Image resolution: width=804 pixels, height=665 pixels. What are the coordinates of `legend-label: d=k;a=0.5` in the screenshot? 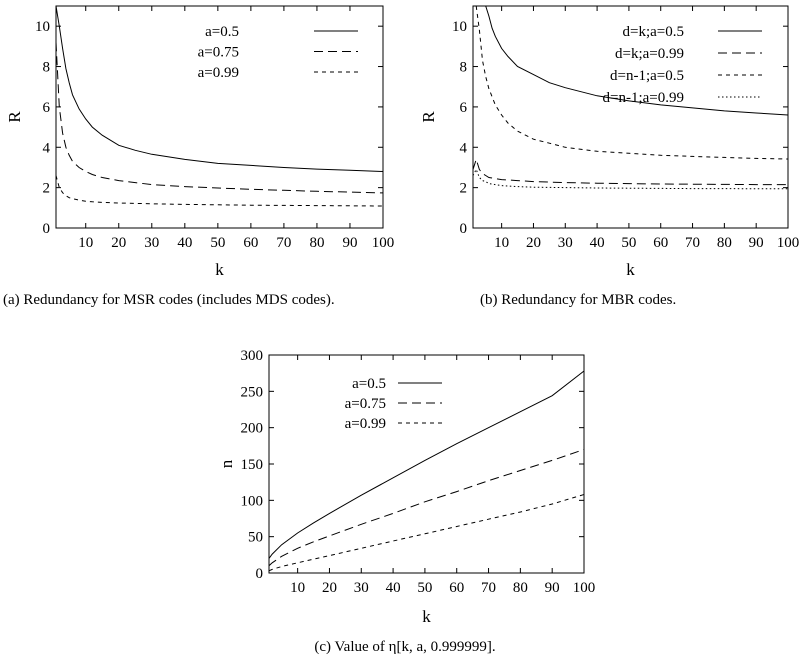 It's located at (654, 32).